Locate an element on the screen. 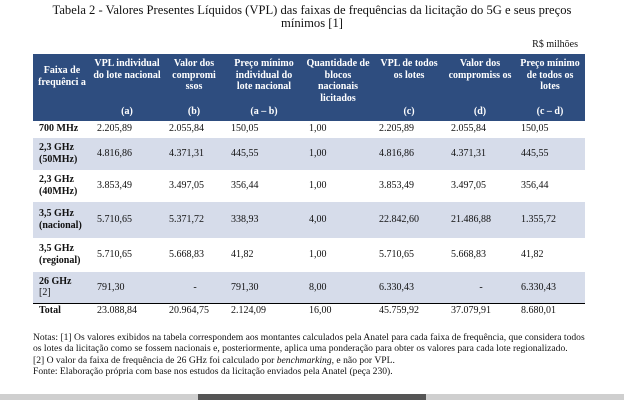 This screenshot has width=624, height=400. value-cell: 16,00 is located at coordinates (338, 310).